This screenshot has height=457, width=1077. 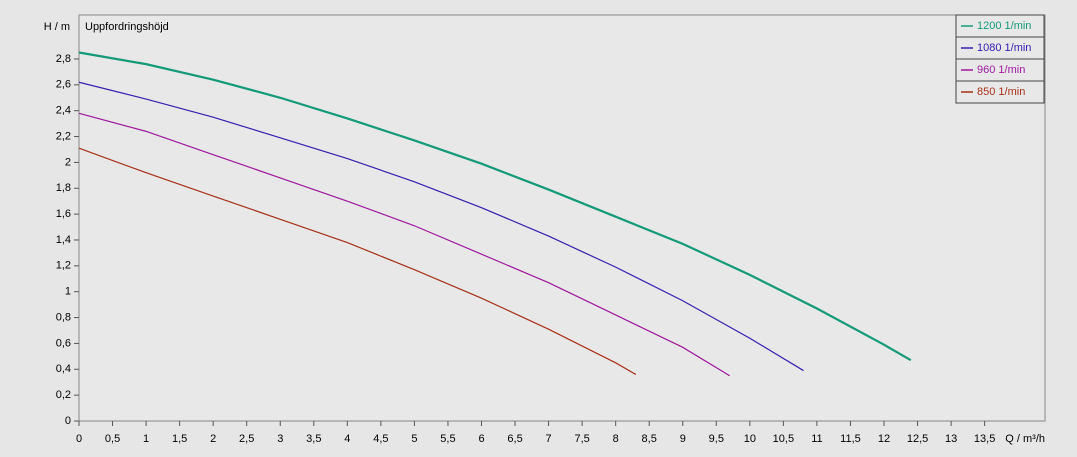 What do you see at coordinates (63, 136) in the screenshot?
I see `y-tick-label: 2,2` at bounding box center [63, 136].